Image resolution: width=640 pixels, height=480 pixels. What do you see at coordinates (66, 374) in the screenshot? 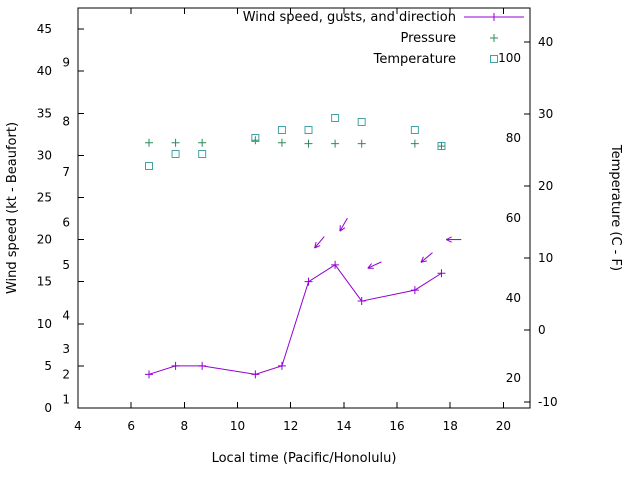
I see `y-tick-label-beaufort: 2` at bounding box center [66, 374].